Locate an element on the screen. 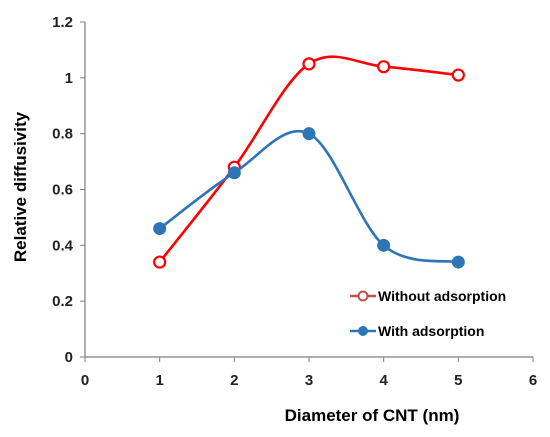  y-tick-label: 1.2 is located at coordinates (62, 22).